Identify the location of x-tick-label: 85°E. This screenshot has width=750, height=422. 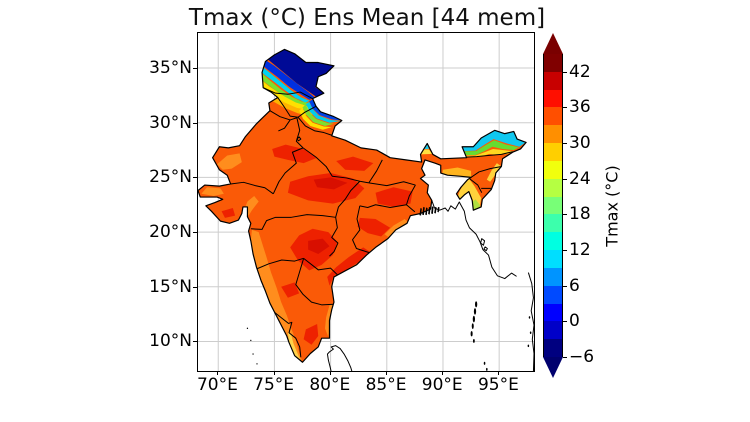
(386, 385).